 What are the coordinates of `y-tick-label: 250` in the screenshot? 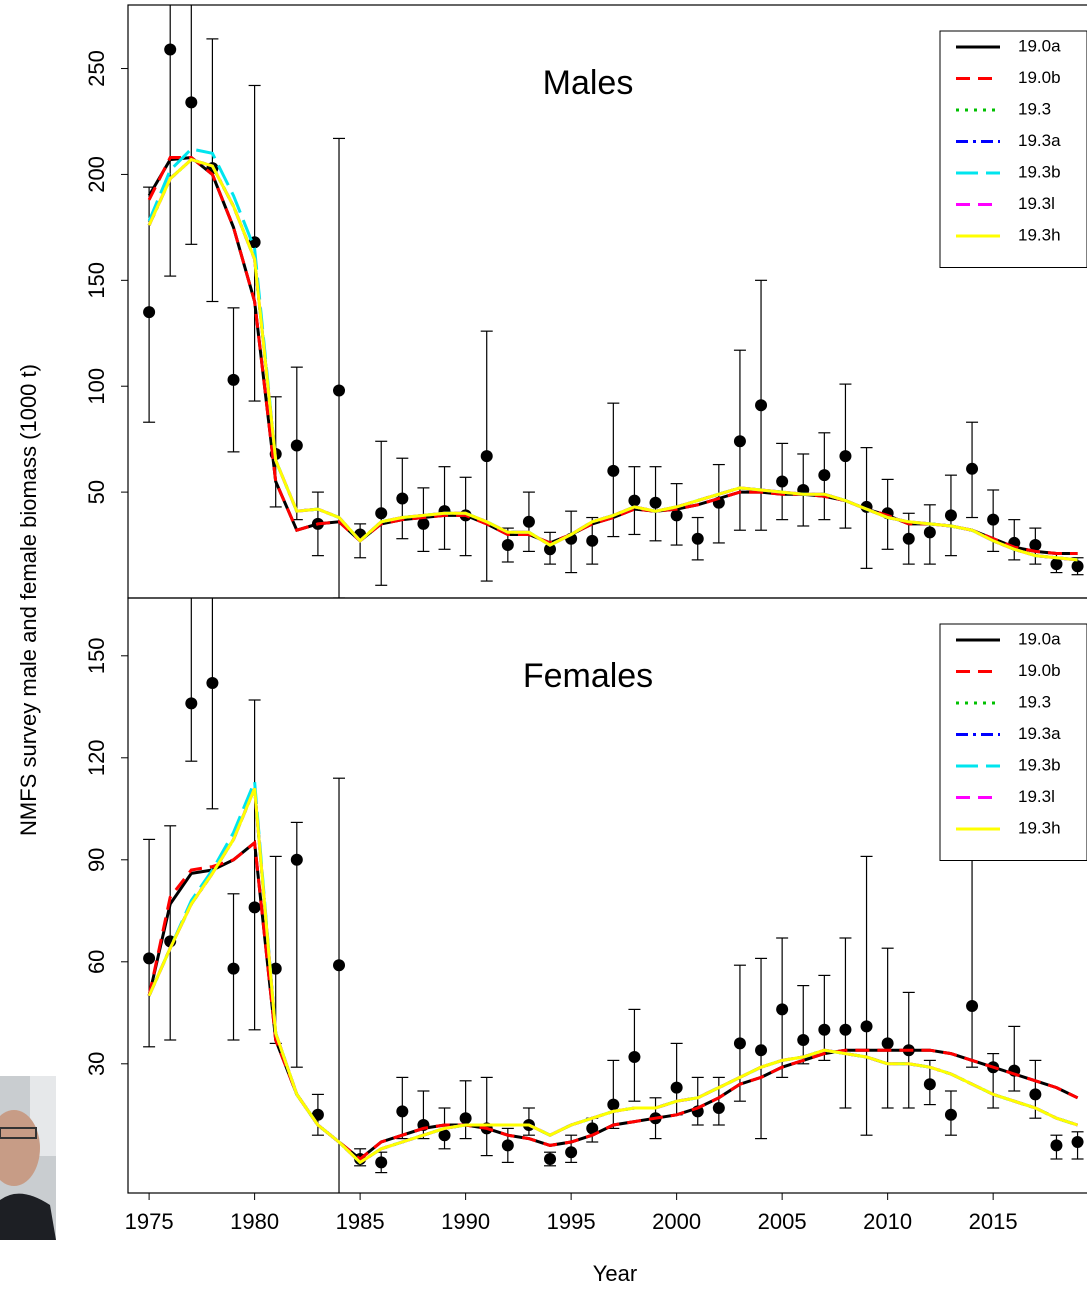 It's located at (96, 68).